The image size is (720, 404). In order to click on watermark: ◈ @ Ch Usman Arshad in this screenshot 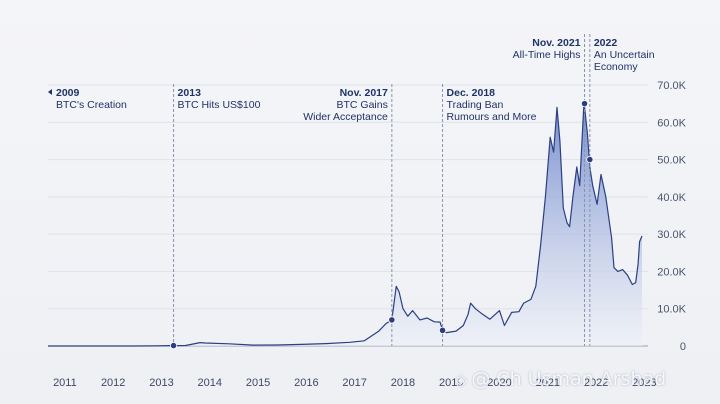, I will do `click(560, 379)`.